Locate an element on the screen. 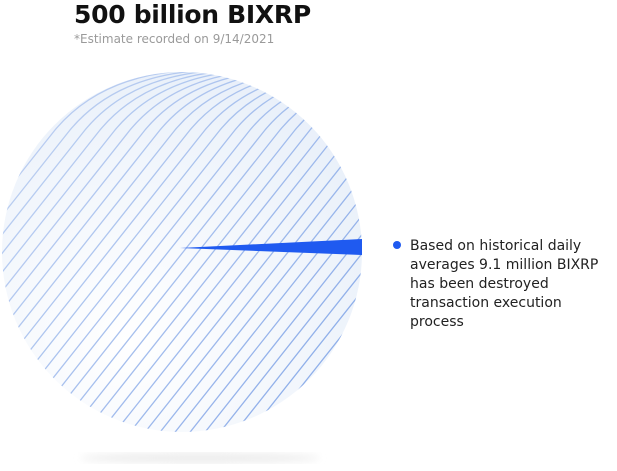  bullet-line: process is located at coordinates (437, 322).